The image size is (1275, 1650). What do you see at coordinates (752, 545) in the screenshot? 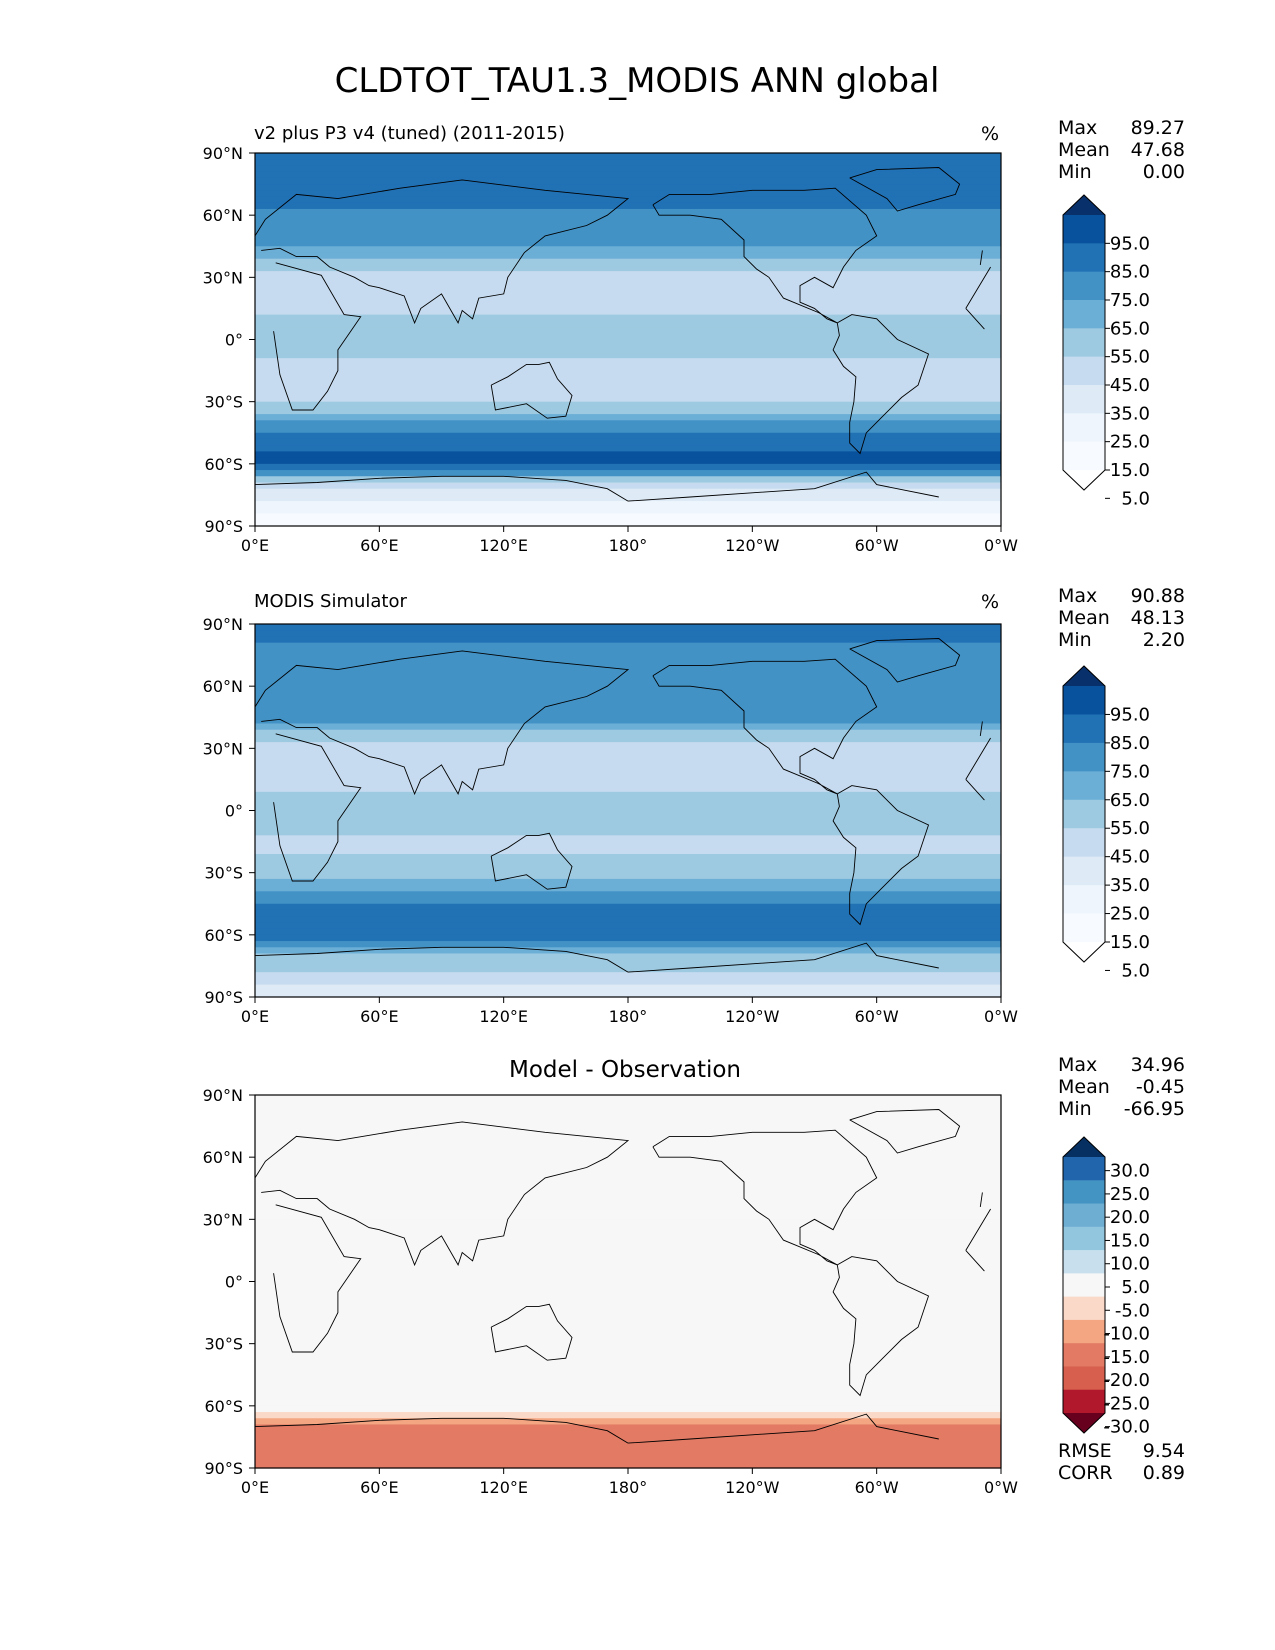
I see `x-tick-label: 120°W` at bounding box center [752, 545].